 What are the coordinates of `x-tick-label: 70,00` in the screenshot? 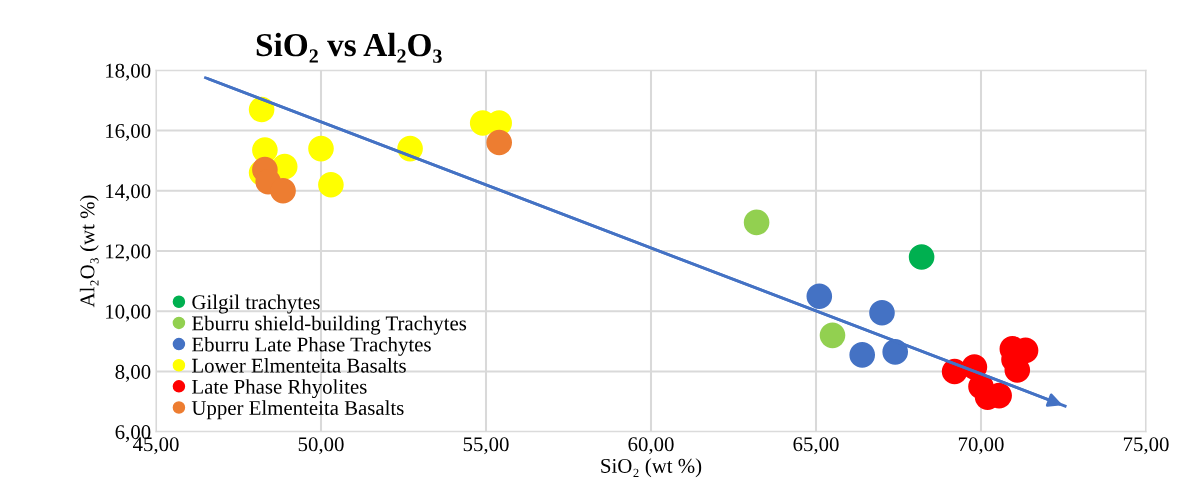 It's located at (981, 446).